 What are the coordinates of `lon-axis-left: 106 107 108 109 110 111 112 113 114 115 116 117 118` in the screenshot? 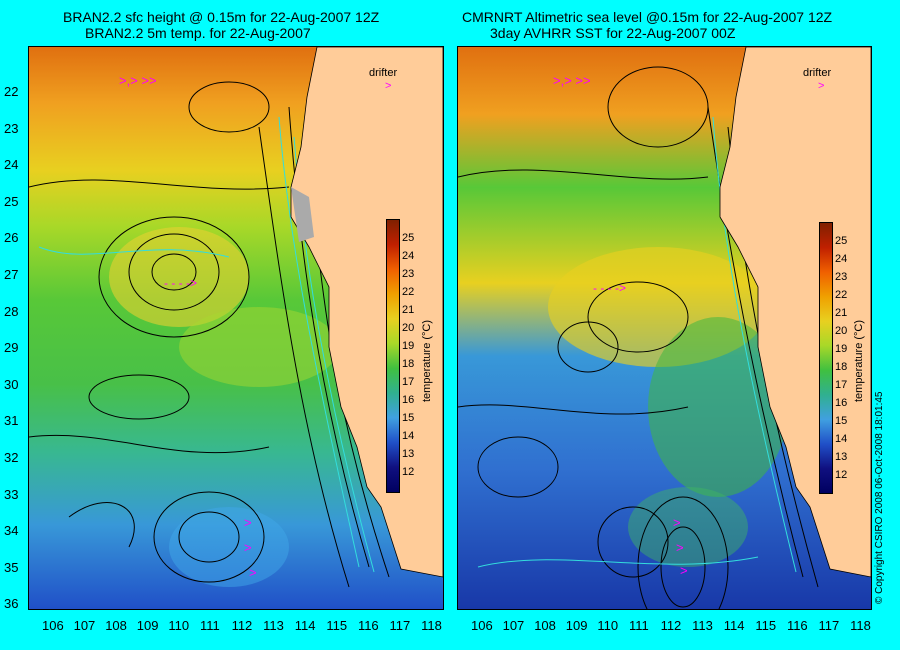 It's located at (242, 625).